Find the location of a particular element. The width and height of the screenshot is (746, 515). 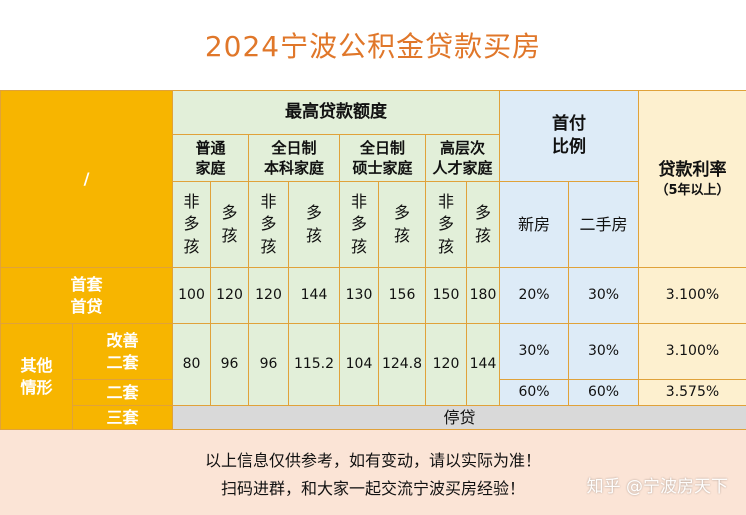

down-payment-new: 20% is located at coordinates (534, 295).